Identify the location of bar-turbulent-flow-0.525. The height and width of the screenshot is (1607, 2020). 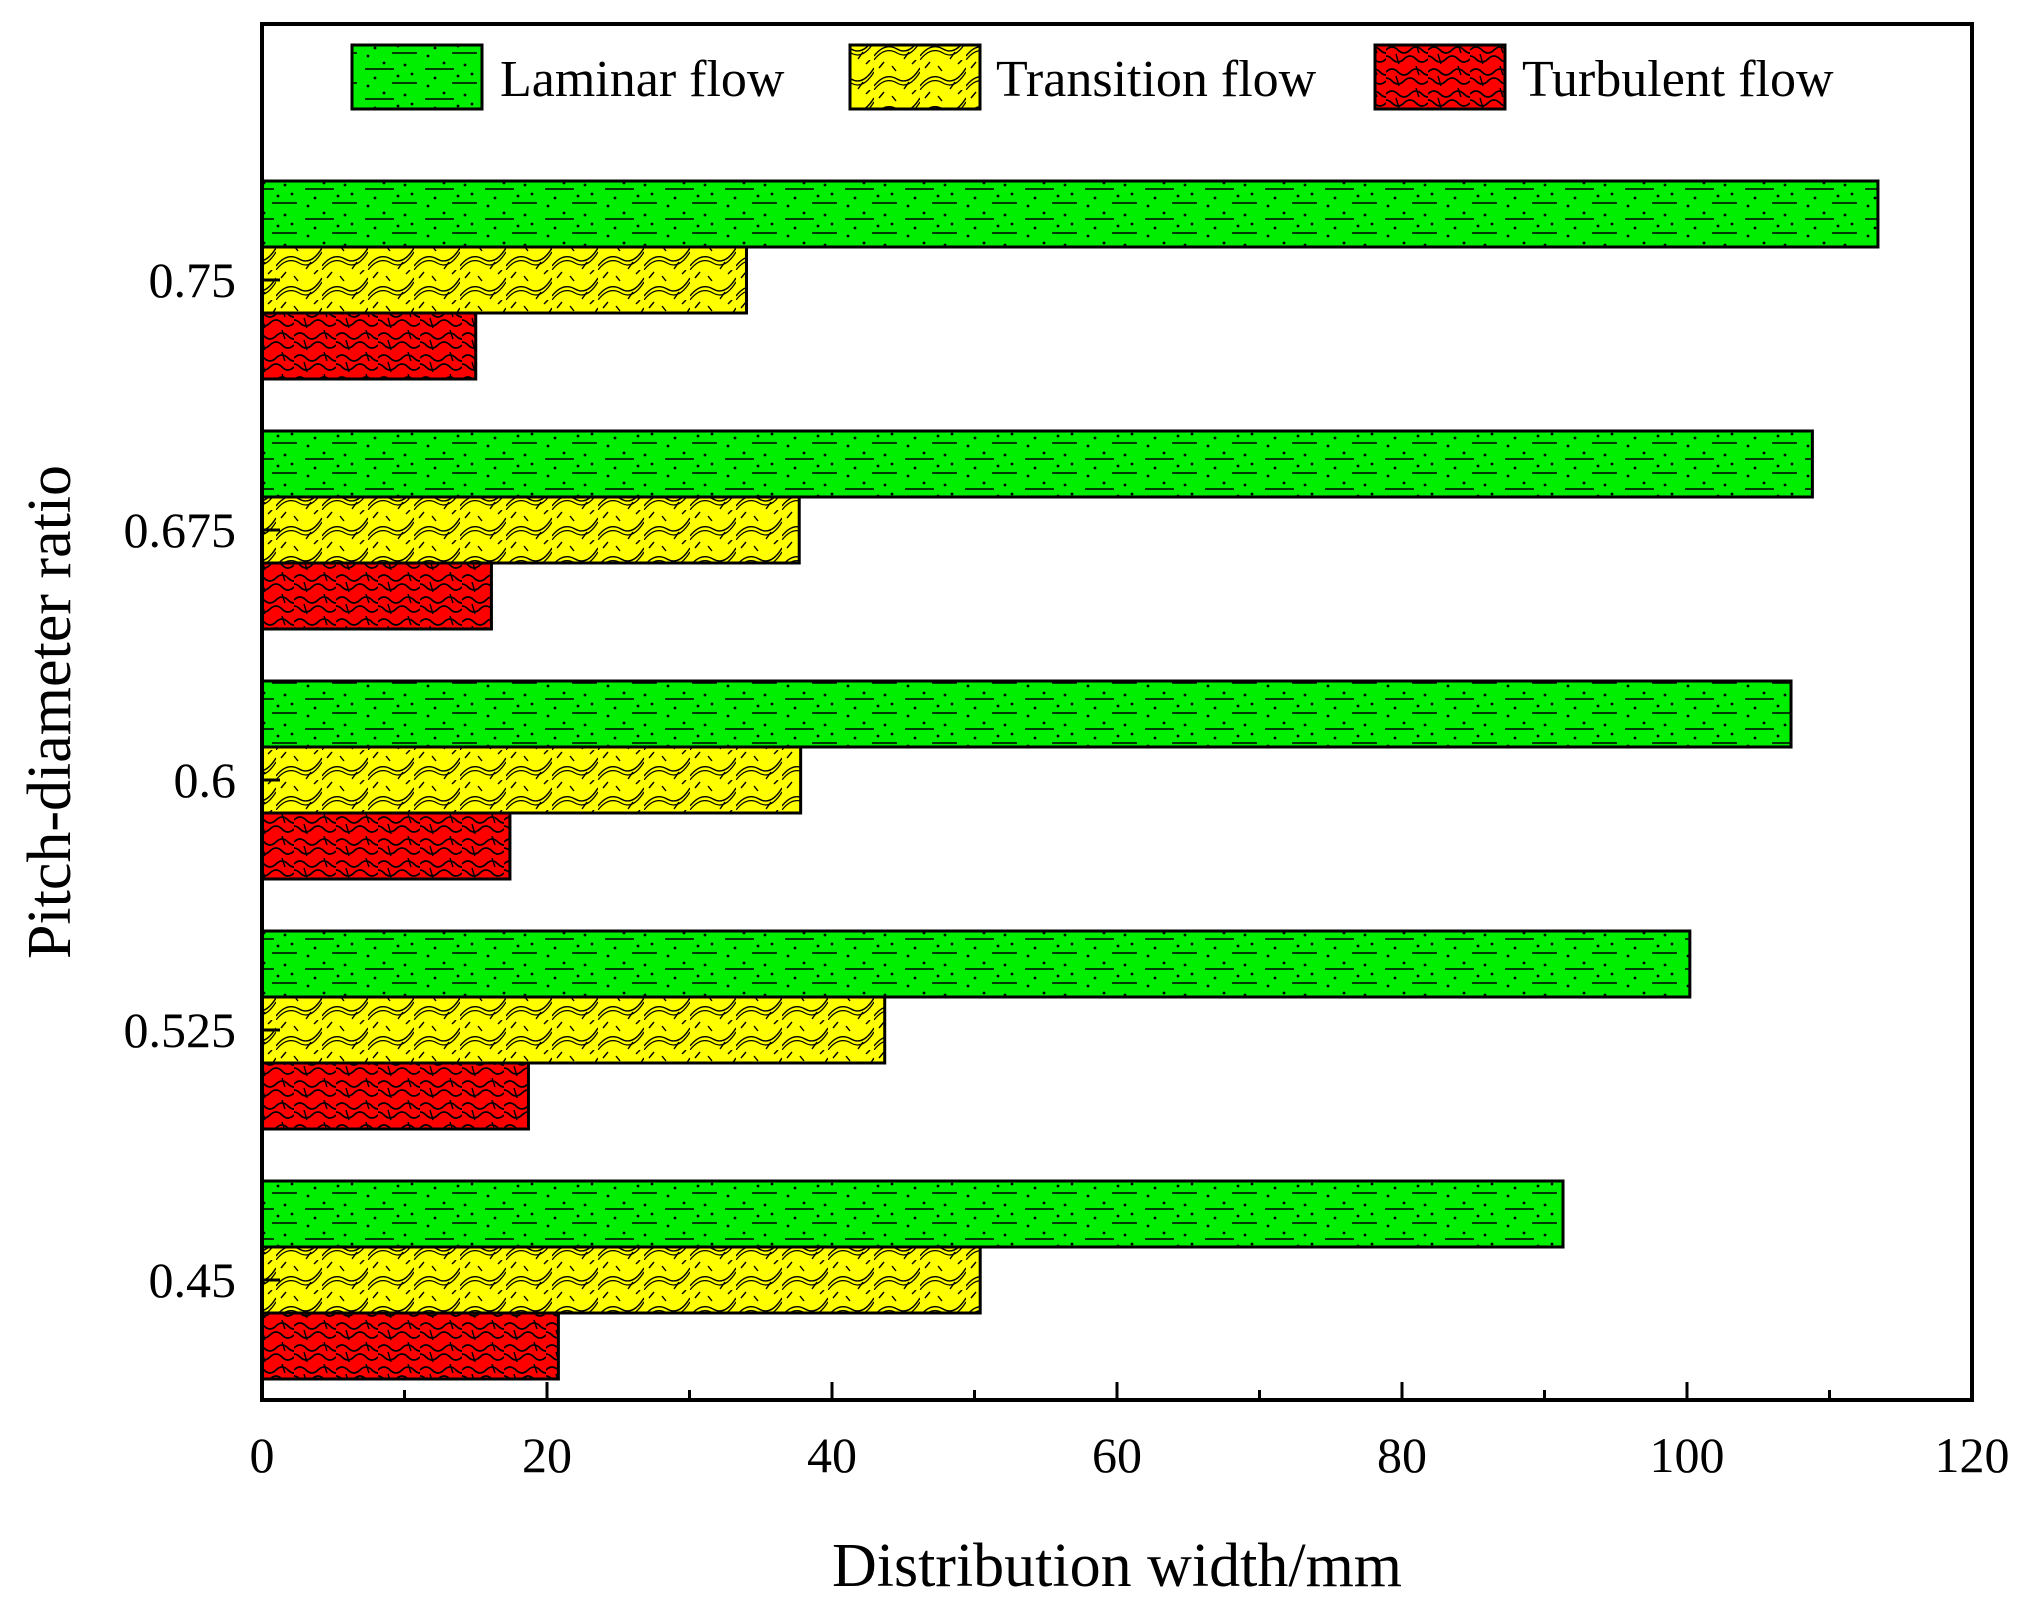
(395, 1096).